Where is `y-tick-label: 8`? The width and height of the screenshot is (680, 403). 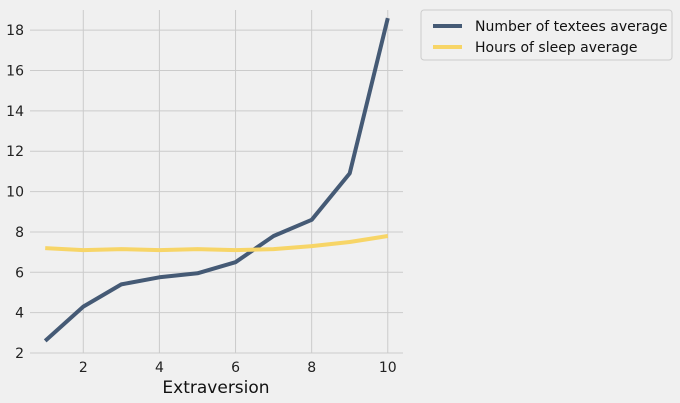 y-tick-label: 8 is located at coordinates (19, 233).